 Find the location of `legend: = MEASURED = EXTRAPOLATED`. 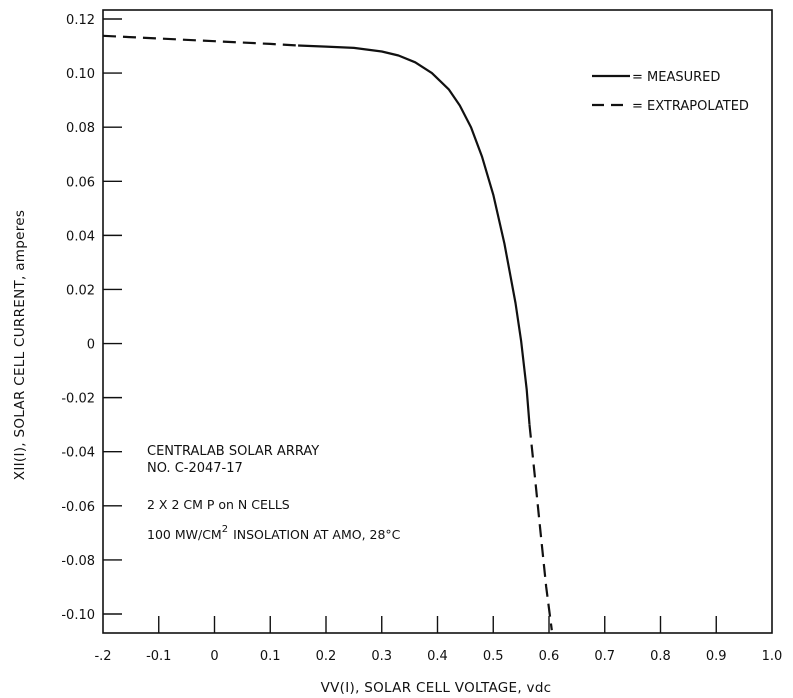

legend: = MEASURED = EXTRAPOLATED is located at coordinates (670, 92).